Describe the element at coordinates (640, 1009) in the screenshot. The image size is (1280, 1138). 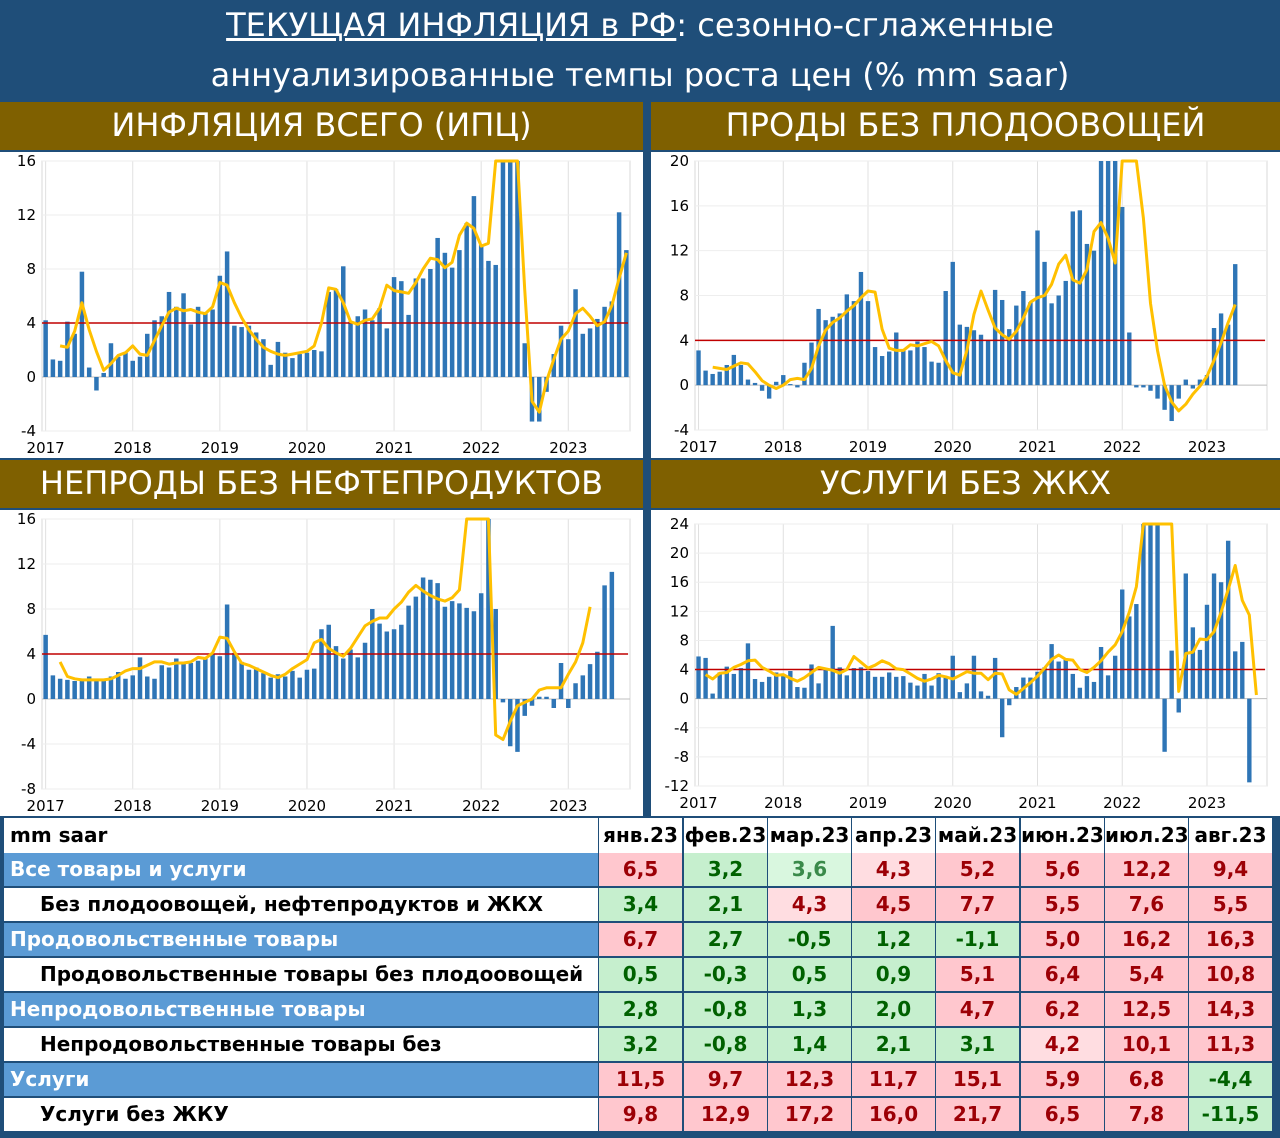
I see `table-cell: 2,8` at that location.